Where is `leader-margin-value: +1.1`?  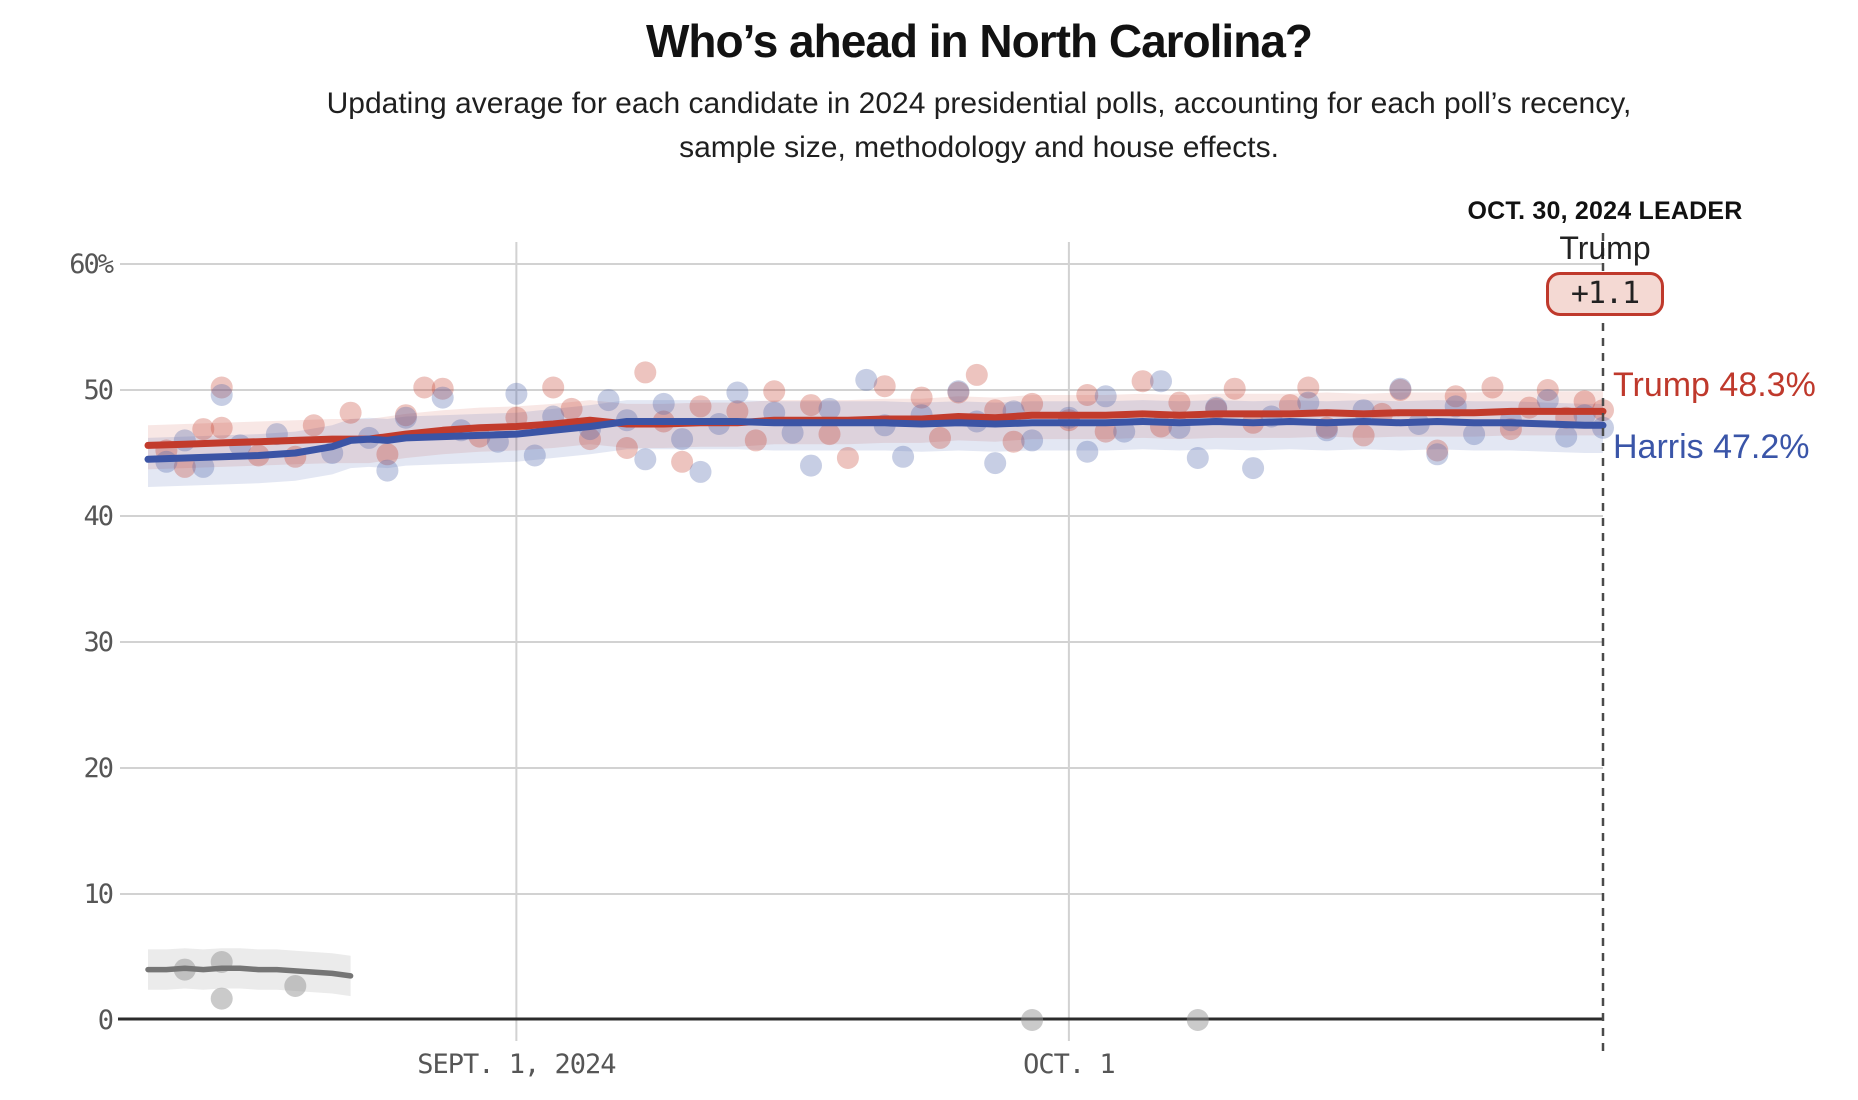 leader-margin-value: +1.1 is located at coordinates (1605, 293).